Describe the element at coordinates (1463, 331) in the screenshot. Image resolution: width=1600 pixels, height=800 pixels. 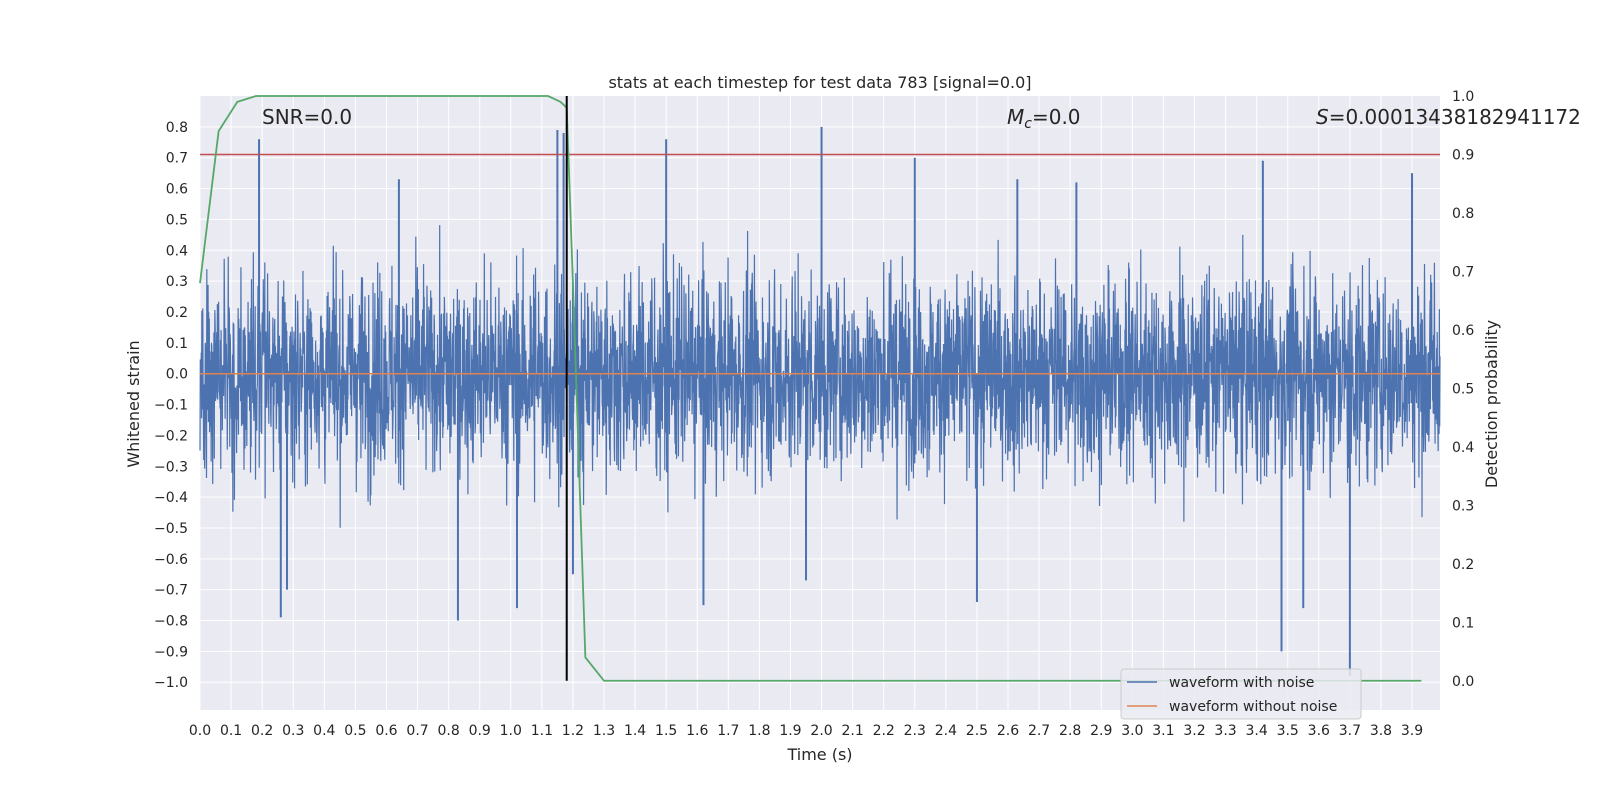
I see `y-right-tick-label: 0.6` at that location.